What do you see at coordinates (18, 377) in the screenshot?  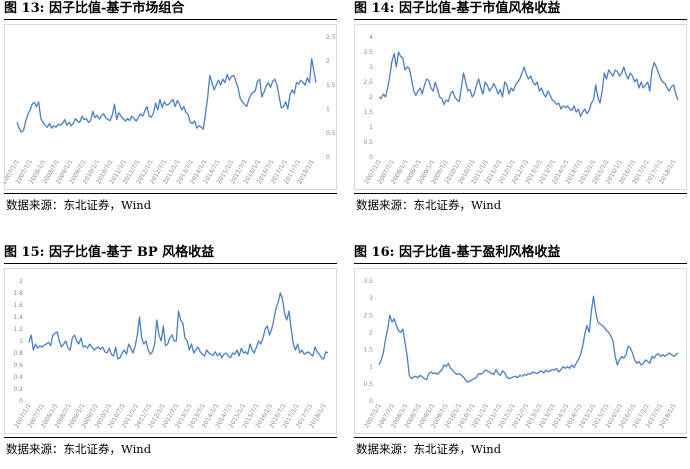 I see `y-tick-label: 0.4` at bounding box center [18, 377].